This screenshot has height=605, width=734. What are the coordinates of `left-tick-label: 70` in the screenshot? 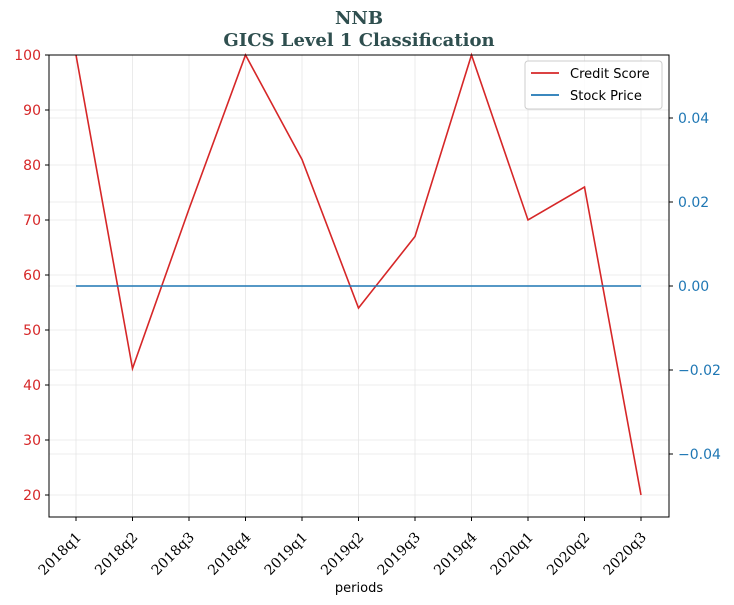 It's located at (32, 221).